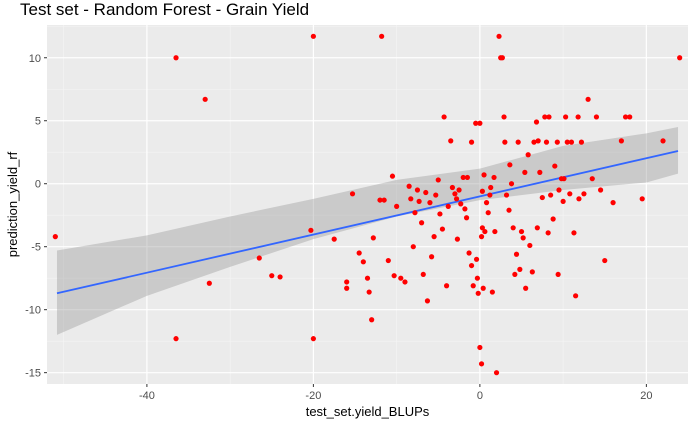 This screenshot has height=425, width=694. What do you see at coordinates (313, 396) in the screenshot?
I see `x-tick-label: -20` at bounding box center [313, 396].